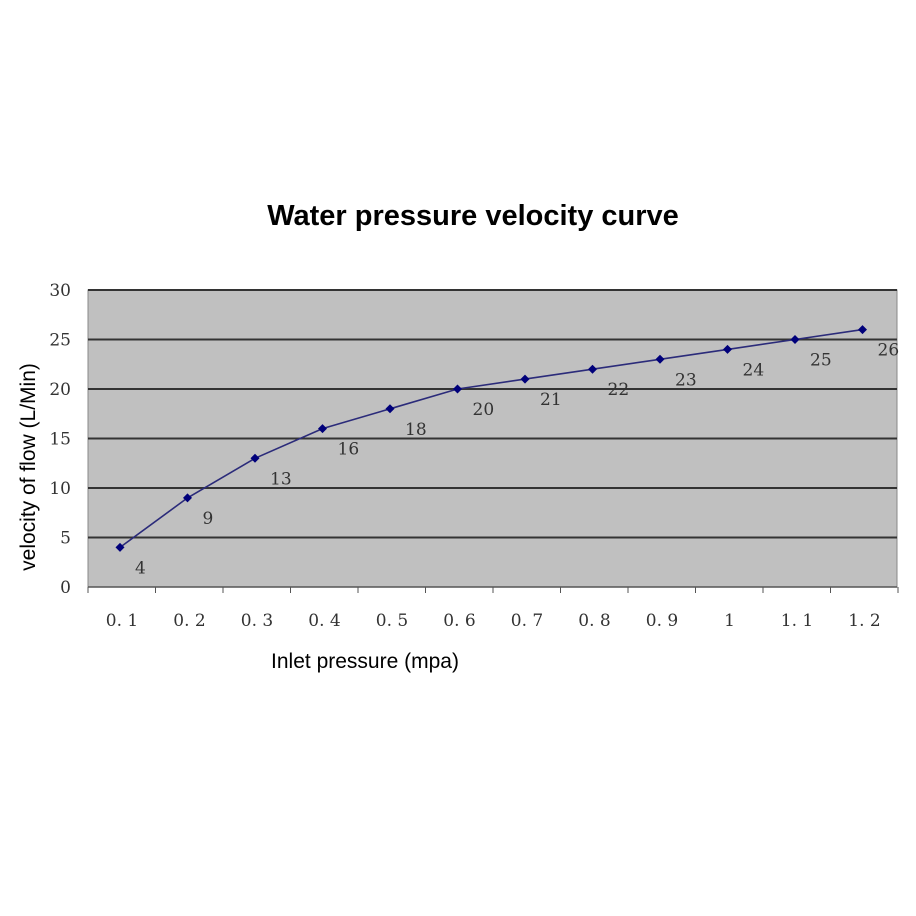 The height and width of the screenshot is (916, 916). Describe the element at coordinates (484, 410) in the screenshot. I see `data-label-5: 20` at that location.